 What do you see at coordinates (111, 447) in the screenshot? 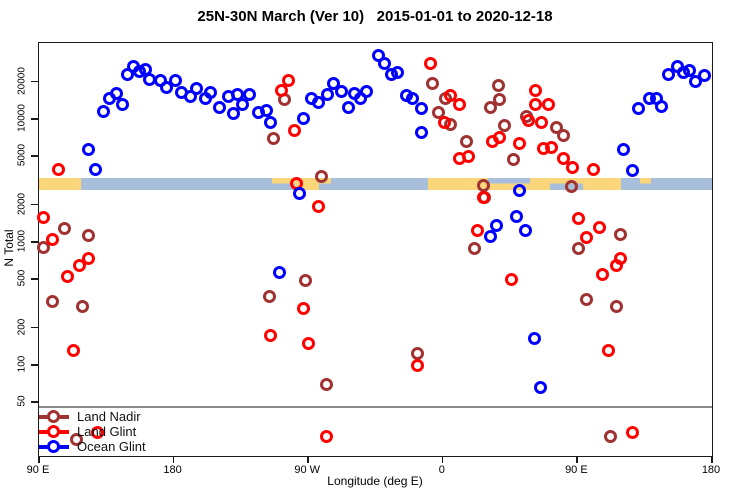
I see `legend-label: Ocean Glint` at bounding box center [111, 447].